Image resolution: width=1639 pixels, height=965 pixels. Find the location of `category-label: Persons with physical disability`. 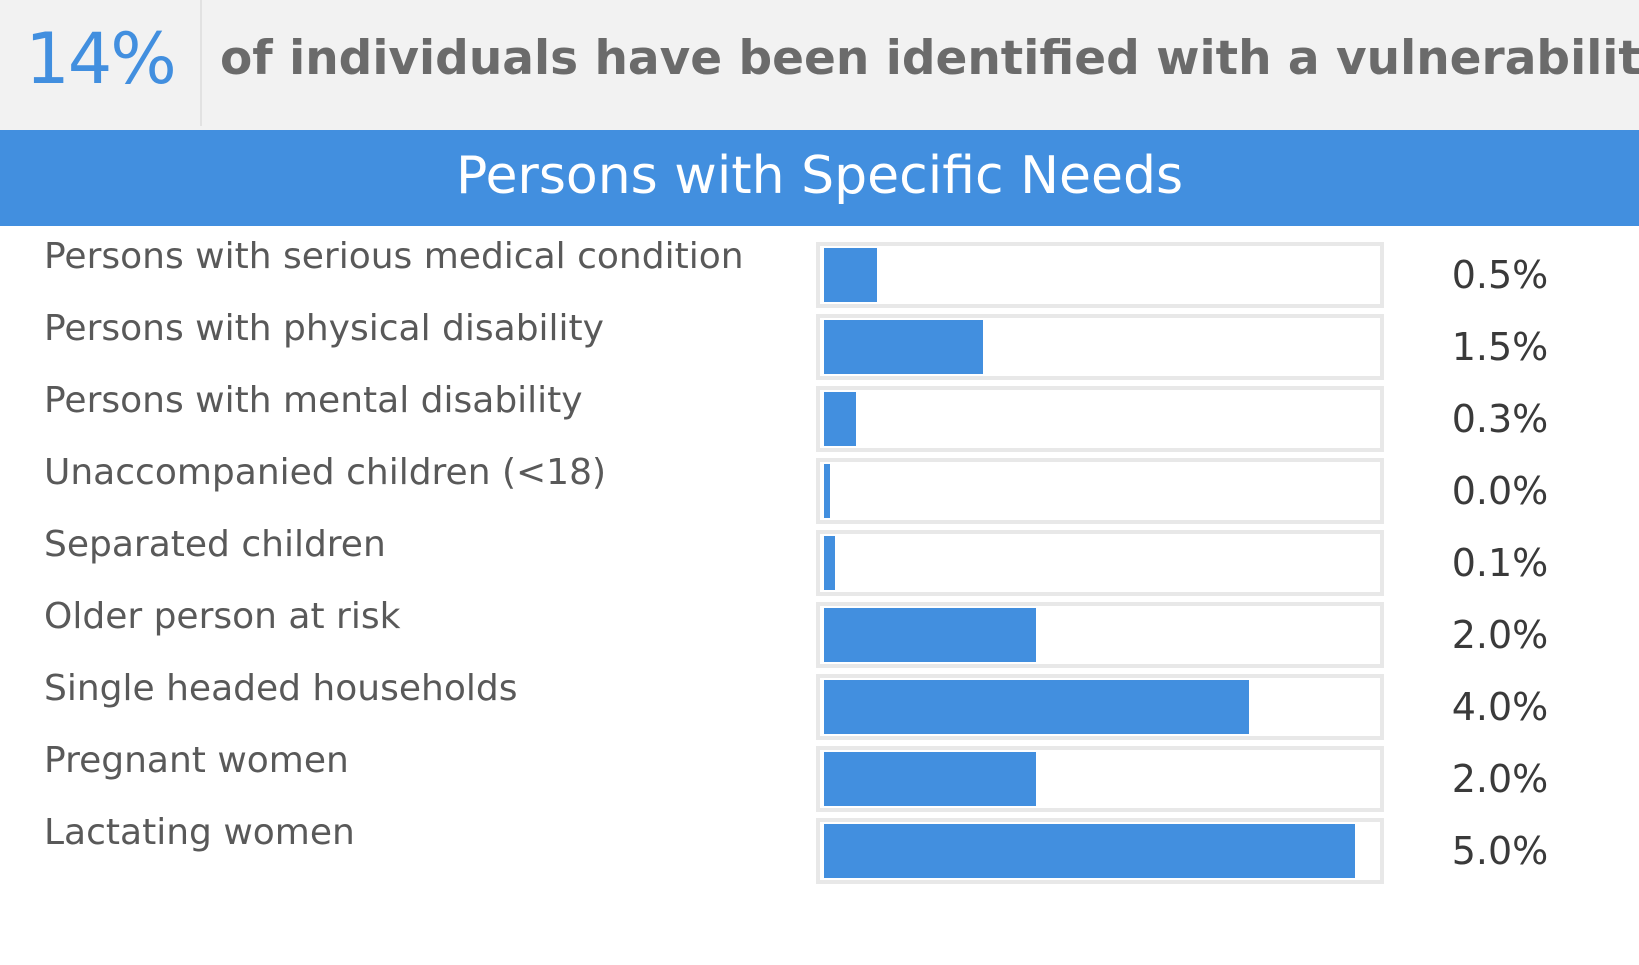

category-label: Persons with physical disability is located at coordinates (324, 328).